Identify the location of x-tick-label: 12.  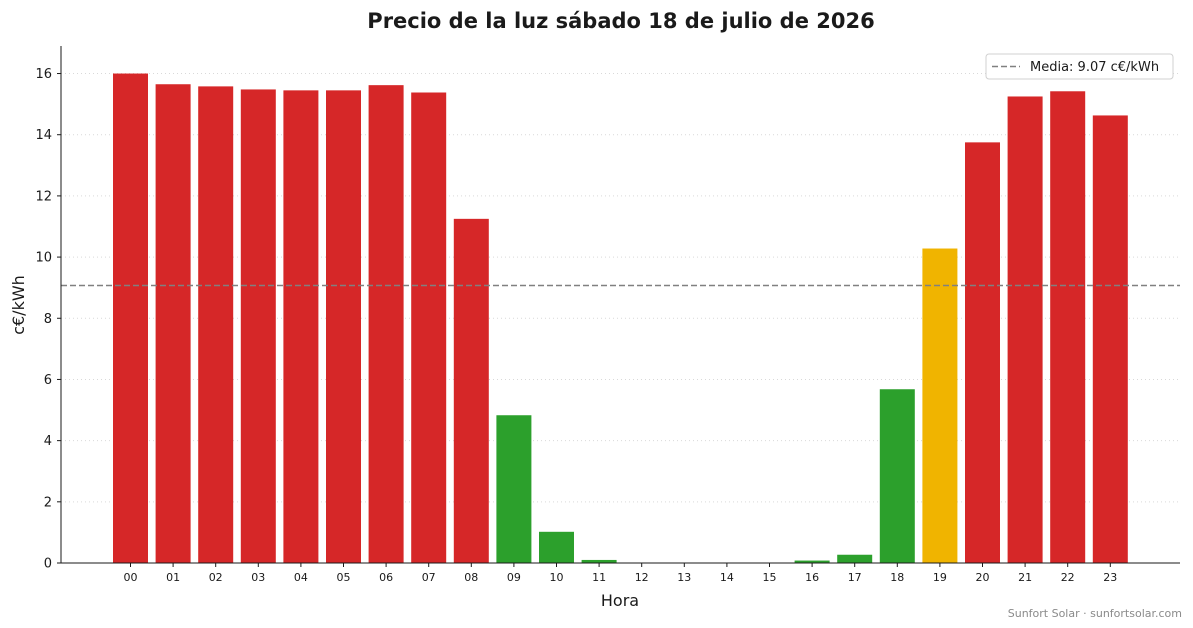
(642, 577).